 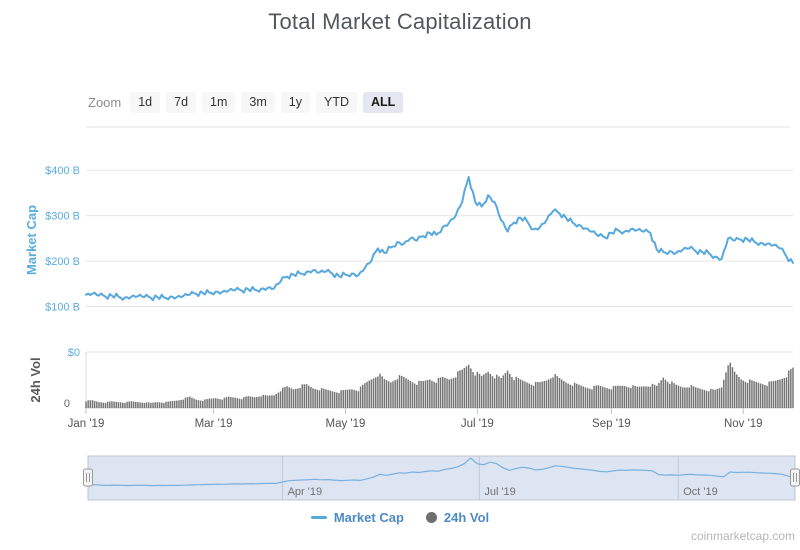 I want to click on volume-zero-label: 0, so click(x=67, y=404).